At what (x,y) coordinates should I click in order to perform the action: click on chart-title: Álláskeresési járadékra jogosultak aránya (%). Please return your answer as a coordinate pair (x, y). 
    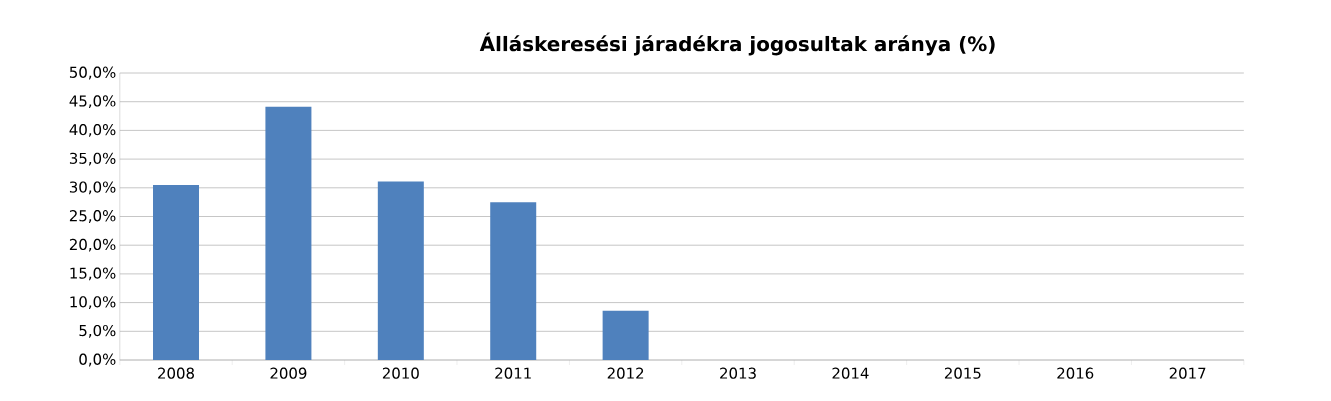
    Looking at the image, I should click on (737, 44).